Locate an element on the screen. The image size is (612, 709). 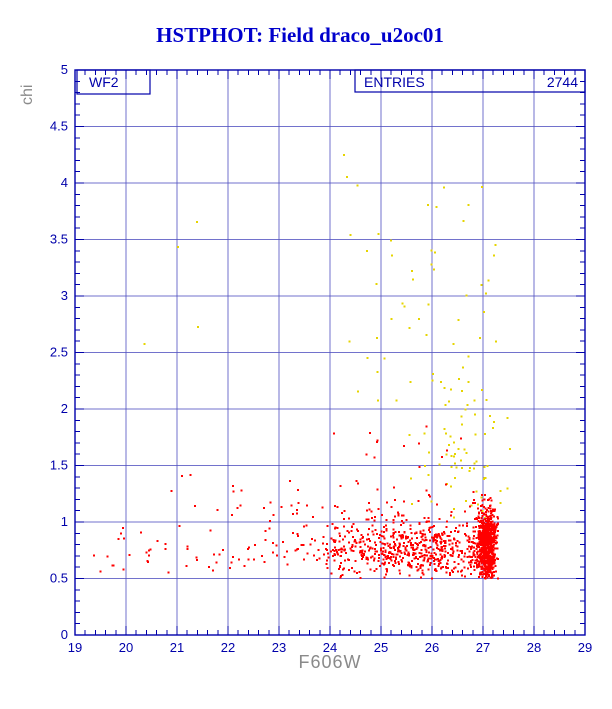
x-axis-label: F606W is located at coordinates (329, 662).